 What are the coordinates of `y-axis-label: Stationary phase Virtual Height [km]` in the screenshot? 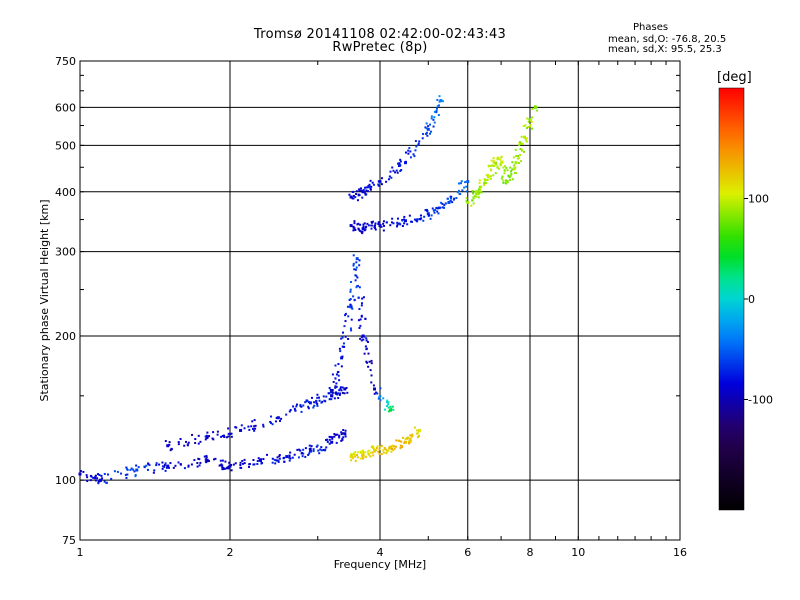 It's located at (44, 300).